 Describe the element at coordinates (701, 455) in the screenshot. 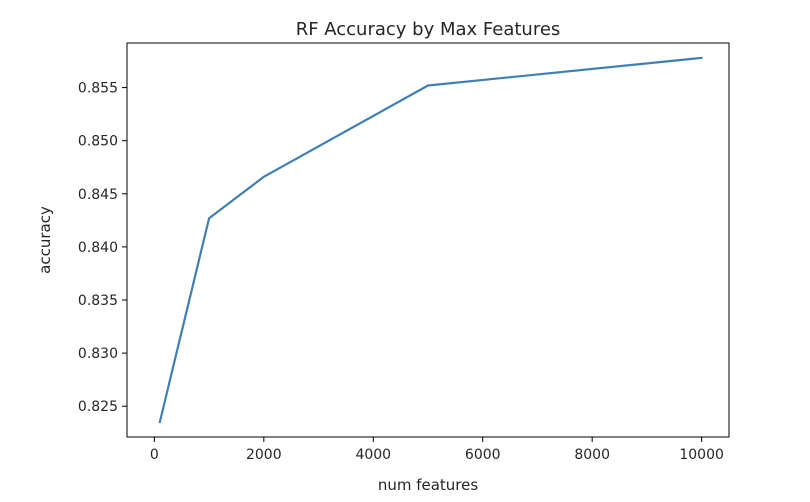

I see `x-tick-label: 10000` at that location.